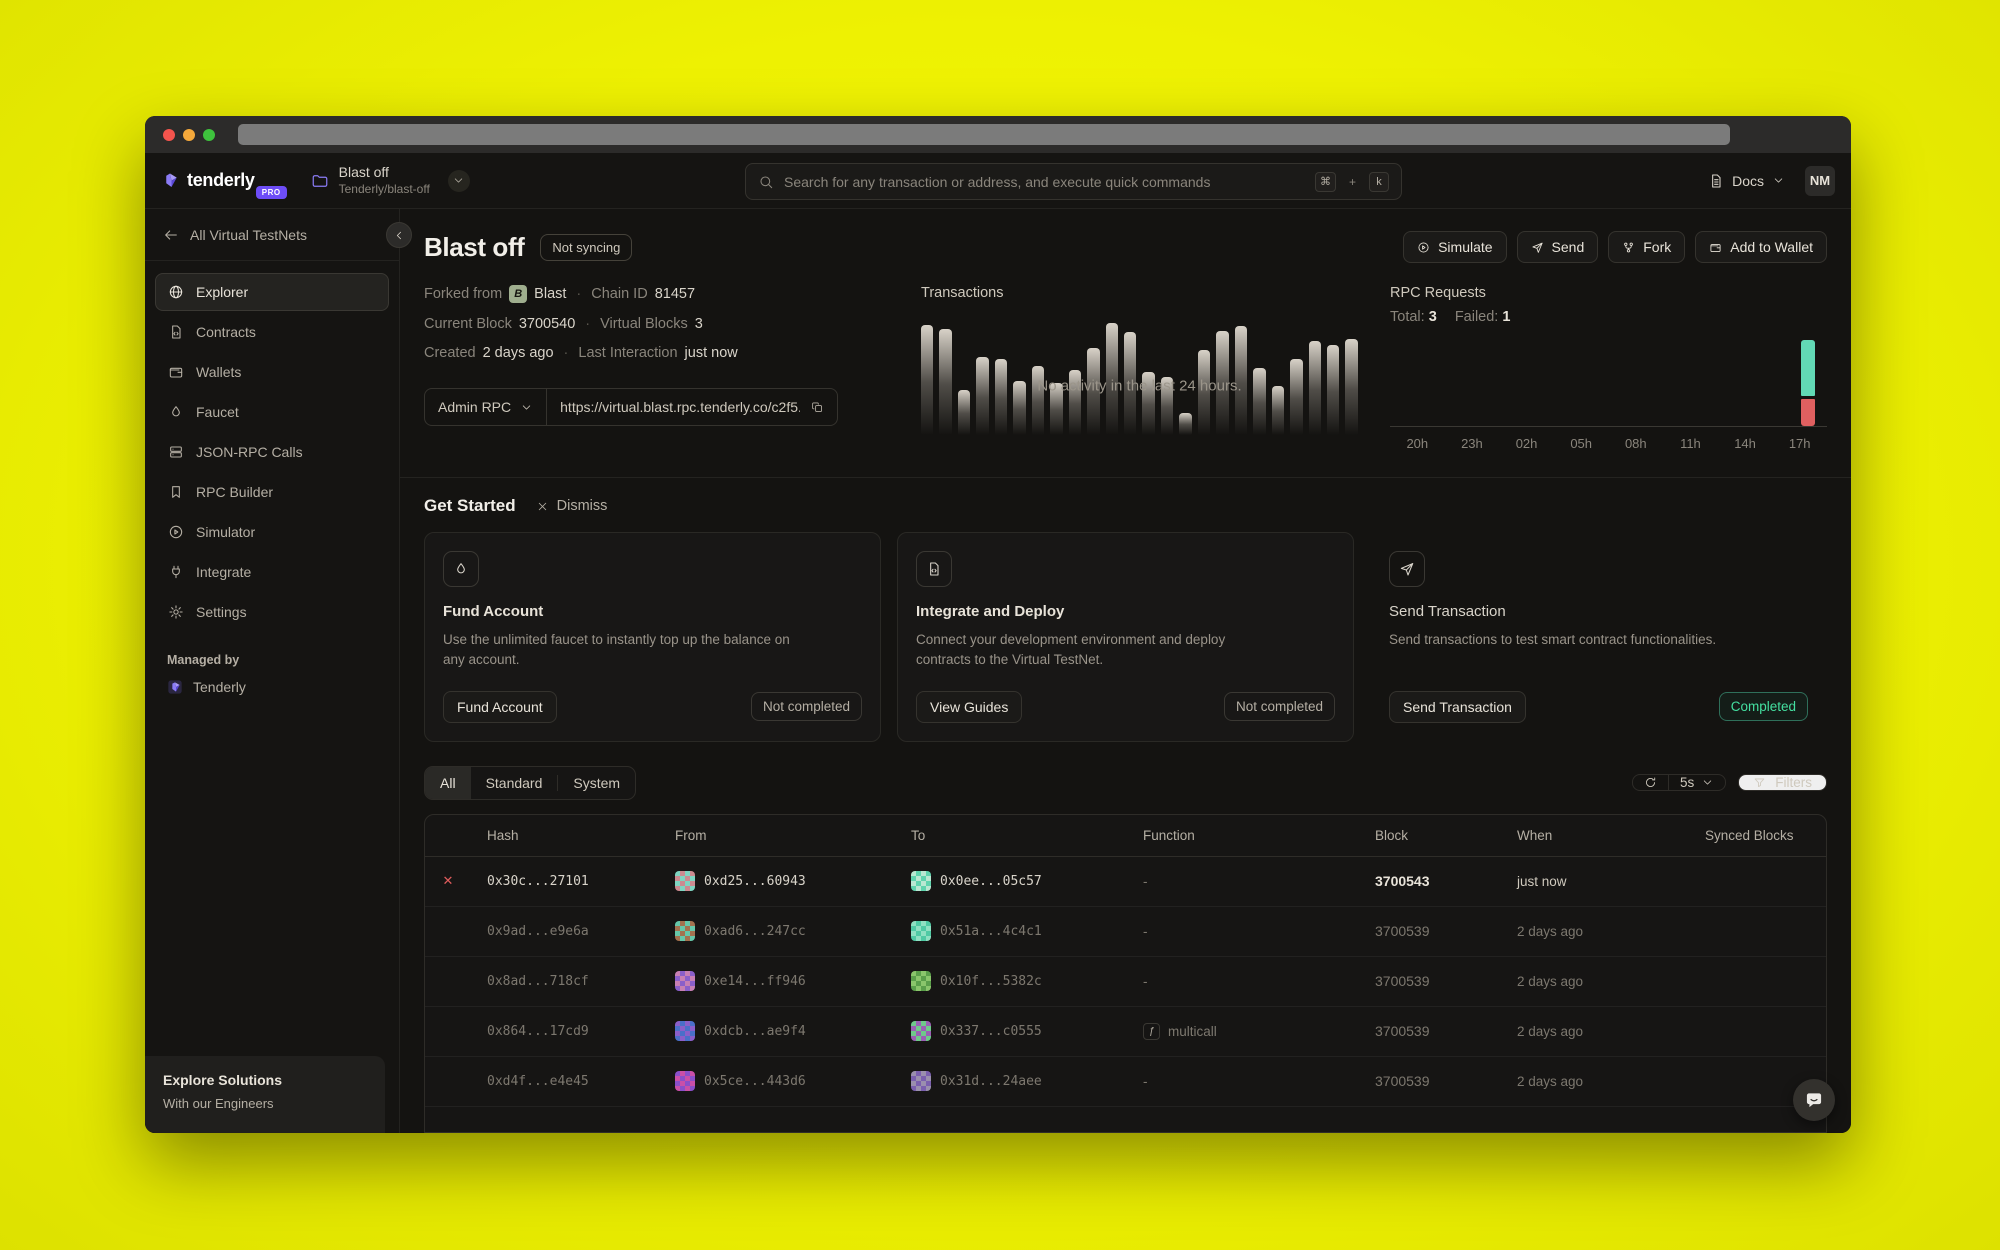 The height and width of the screenshot is (1250, 2000). What do you see at coordinates (755, 931) in the screenshot?
I see `from-address: 0xad6...247cc` at bounding box center [755, 931].